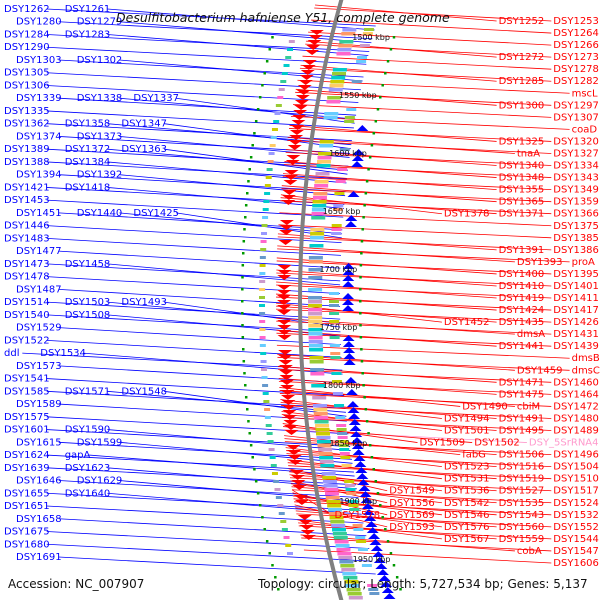 The height and width of the screenshot is (600, 600). Describe the element at coordinates (88, 187) in the screenshot. I see `gene-label-left: DSY1418` at that location.